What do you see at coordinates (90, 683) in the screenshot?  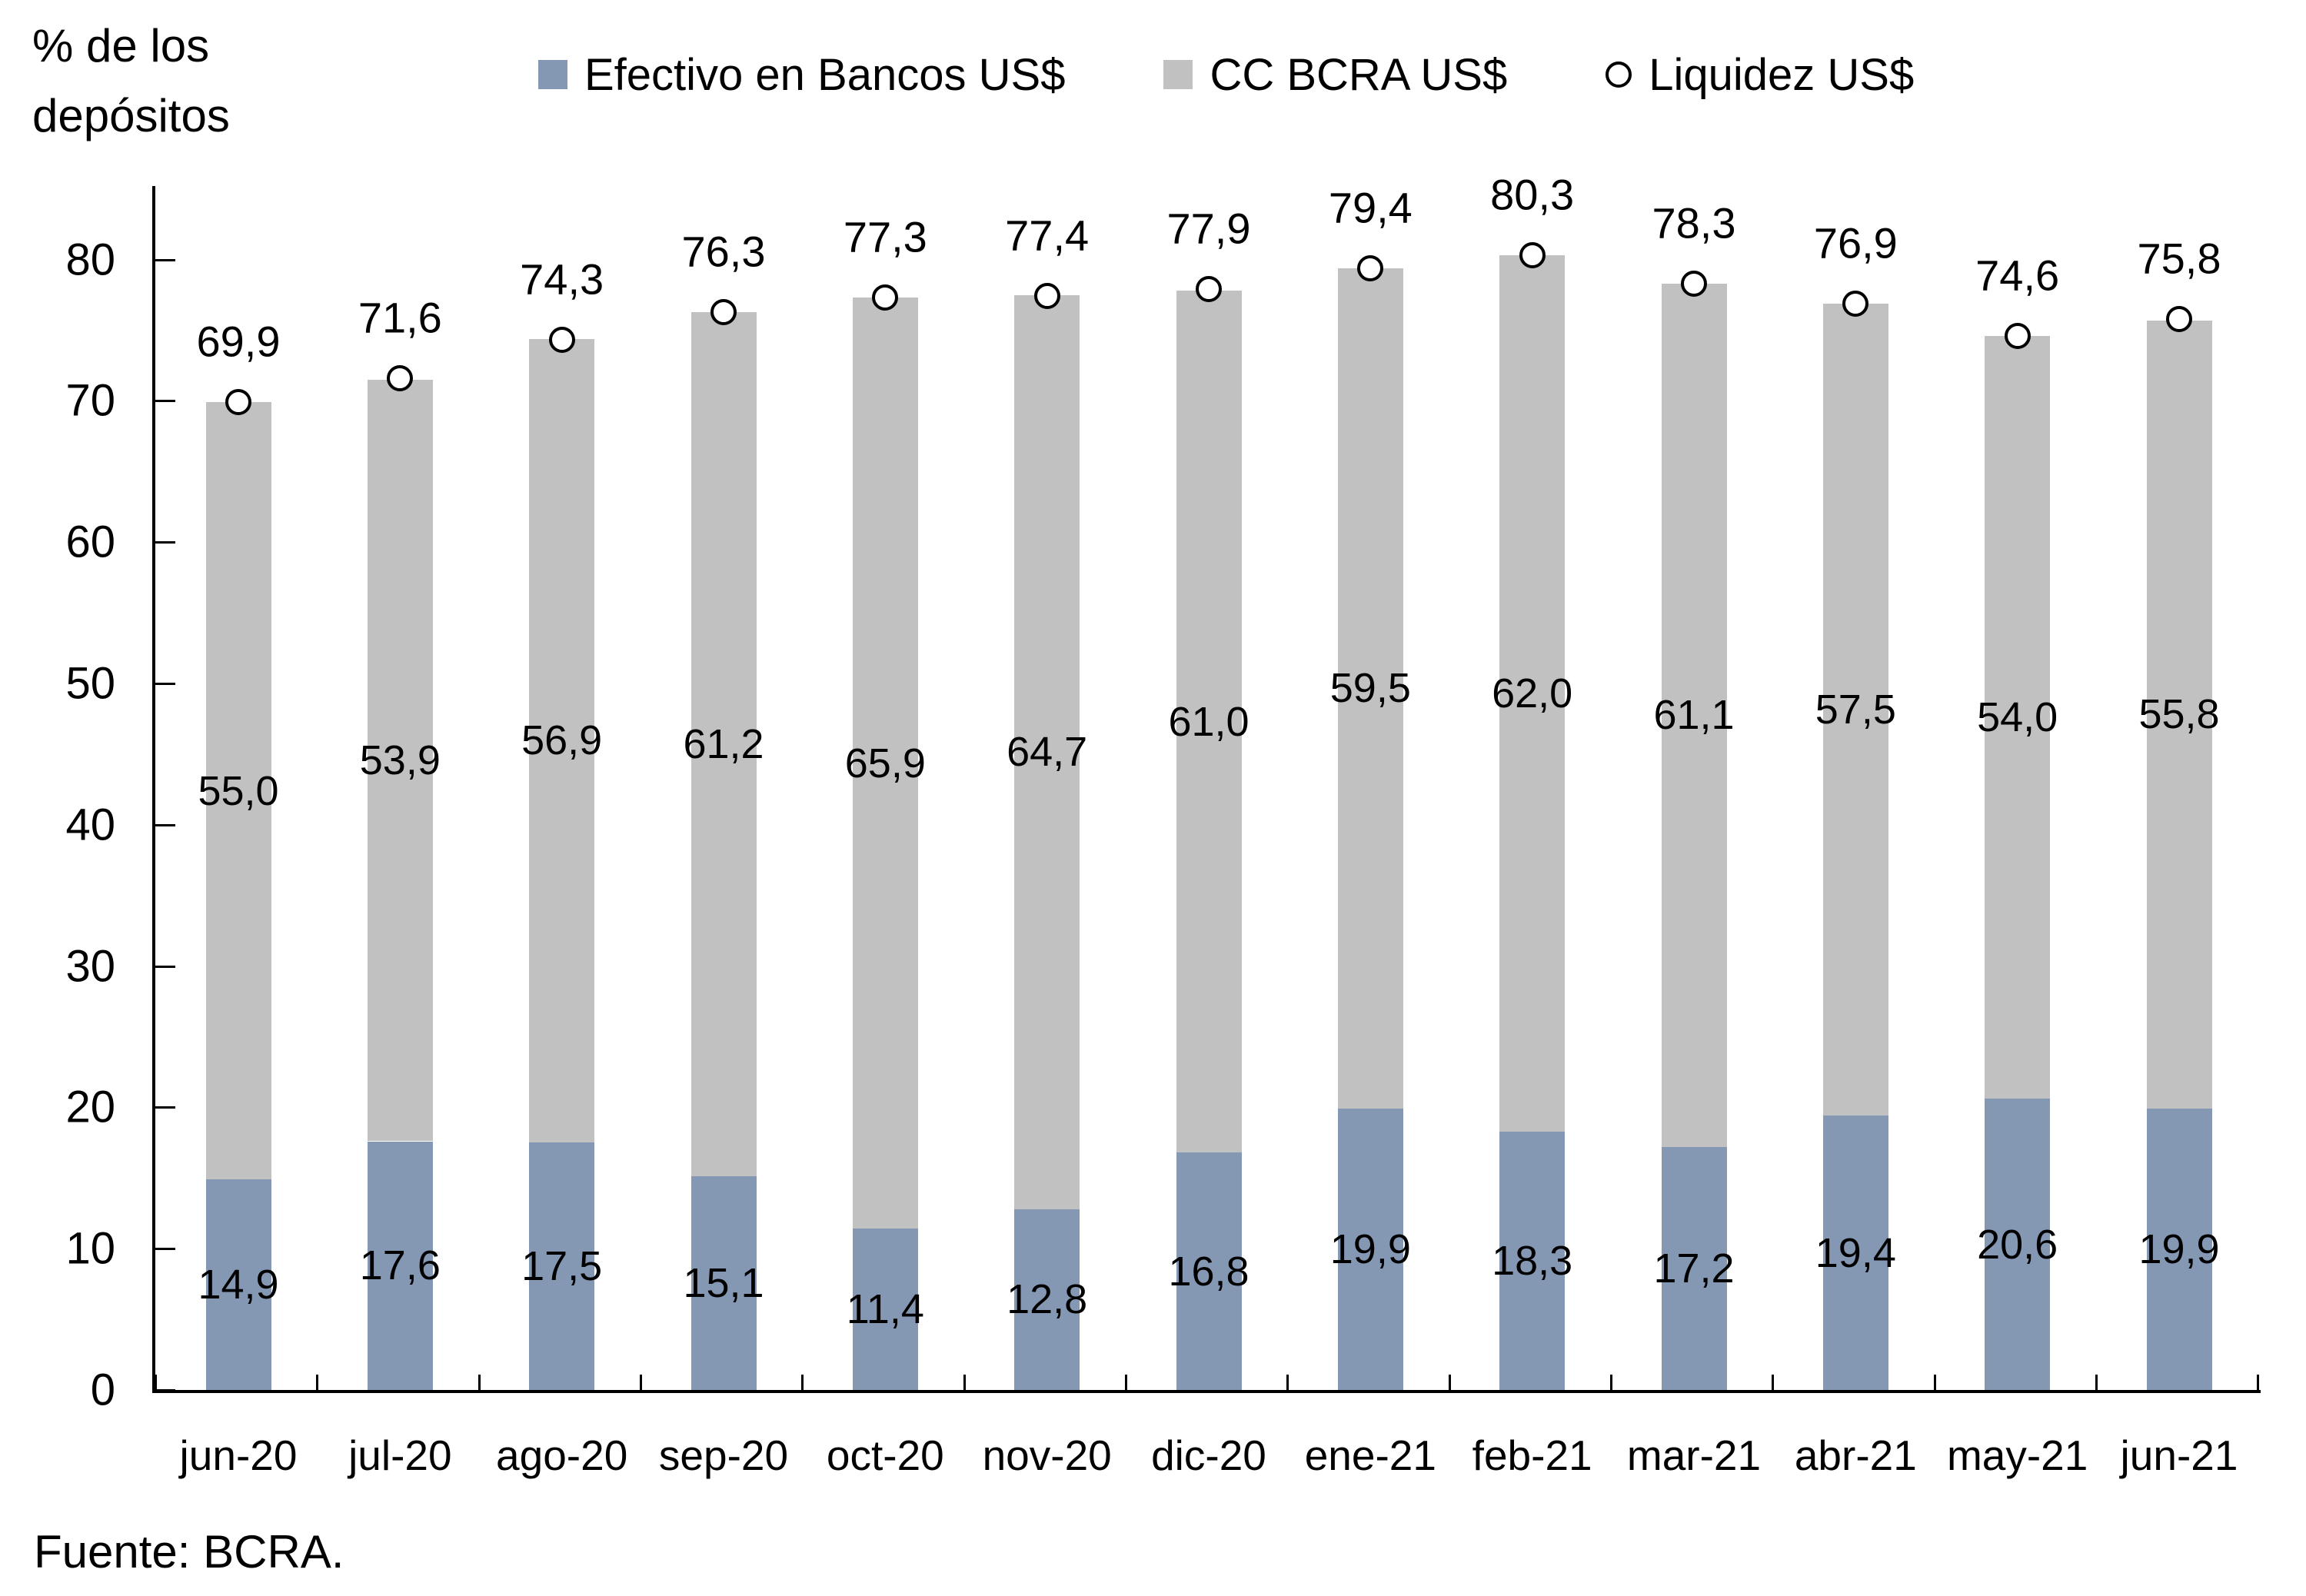 I see `y-tick-label: 50` at bounding box center [90, 683].